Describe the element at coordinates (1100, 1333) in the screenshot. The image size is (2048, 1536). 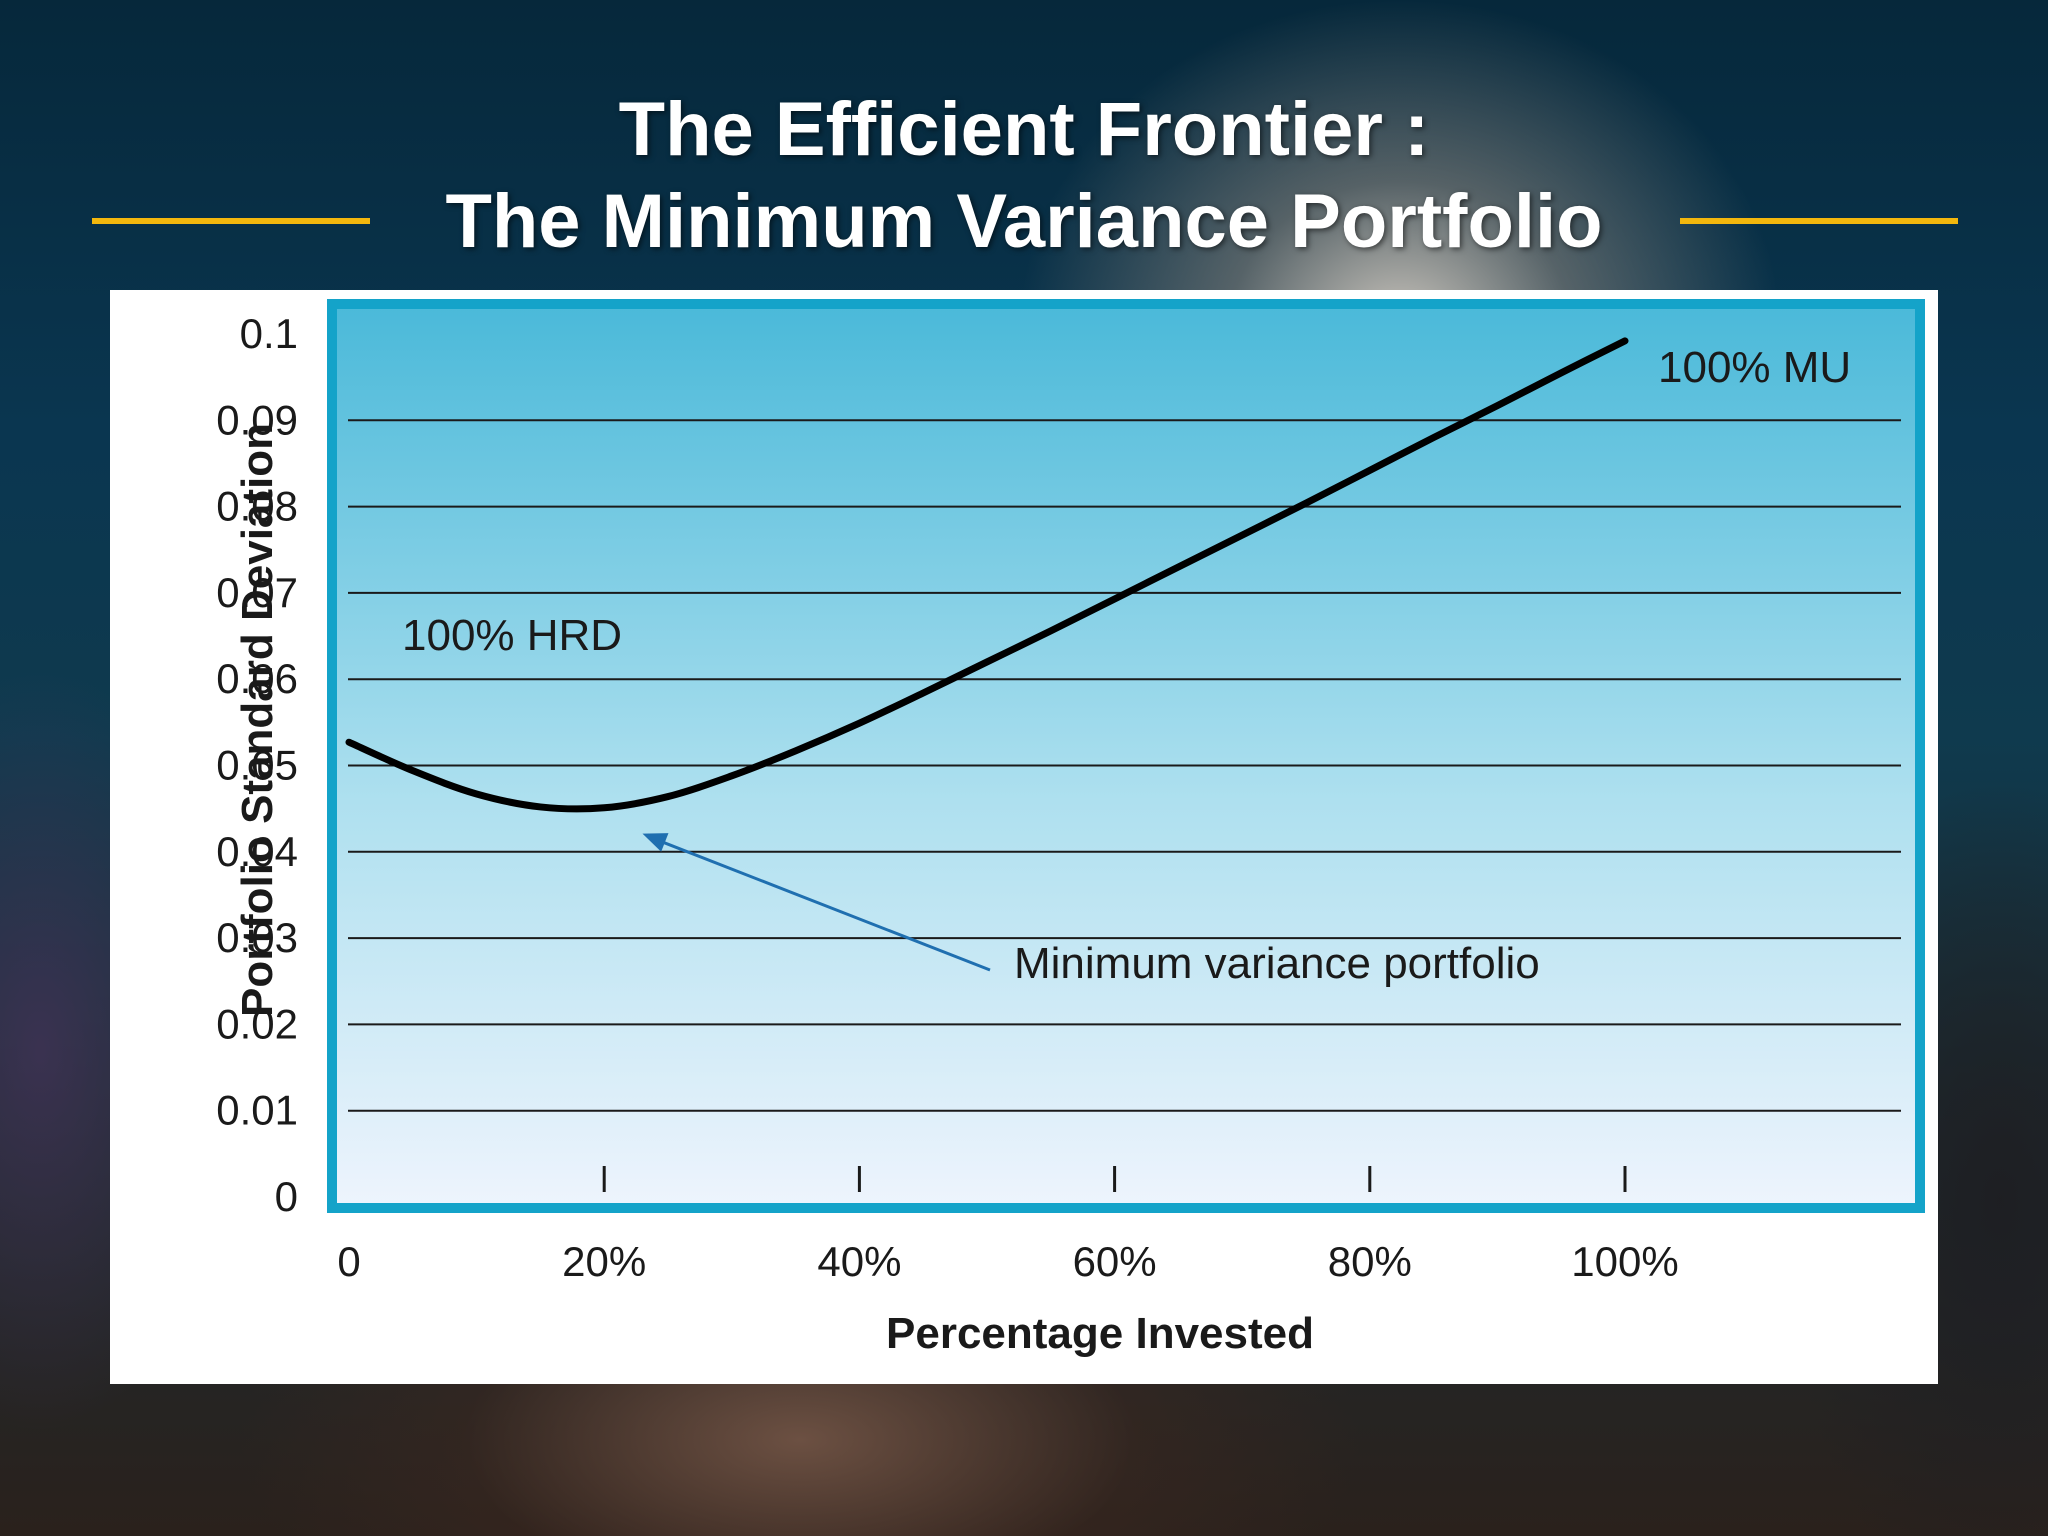
I see `x-axis-title: Percentage Invested` at that location.